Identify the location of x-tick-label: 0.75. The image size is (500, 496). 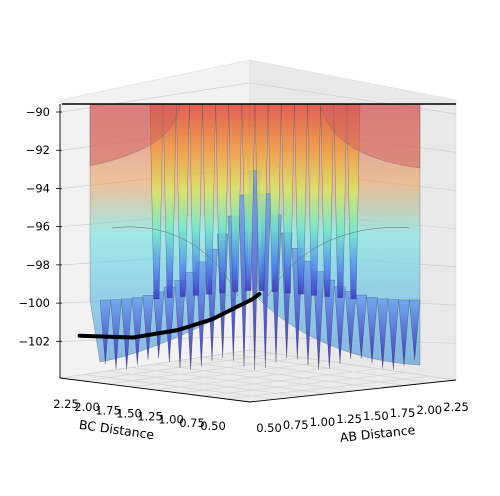
(296, 425).